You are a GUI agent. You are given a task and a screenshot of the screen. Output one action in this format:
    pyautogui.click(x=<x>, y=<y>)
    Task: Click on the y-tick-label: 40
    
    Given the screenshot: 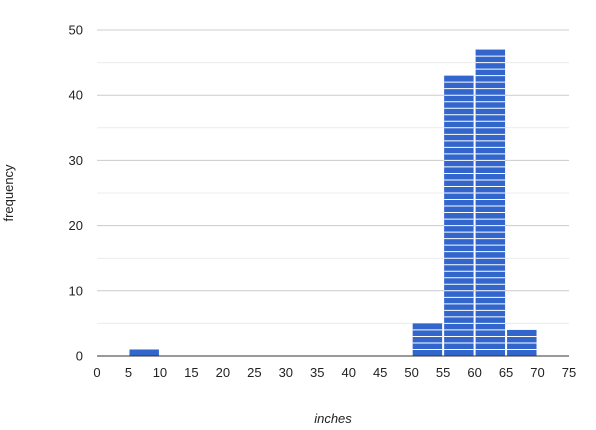 What is the action you would take?
    pyautogui.click(x=76, y=95)
    